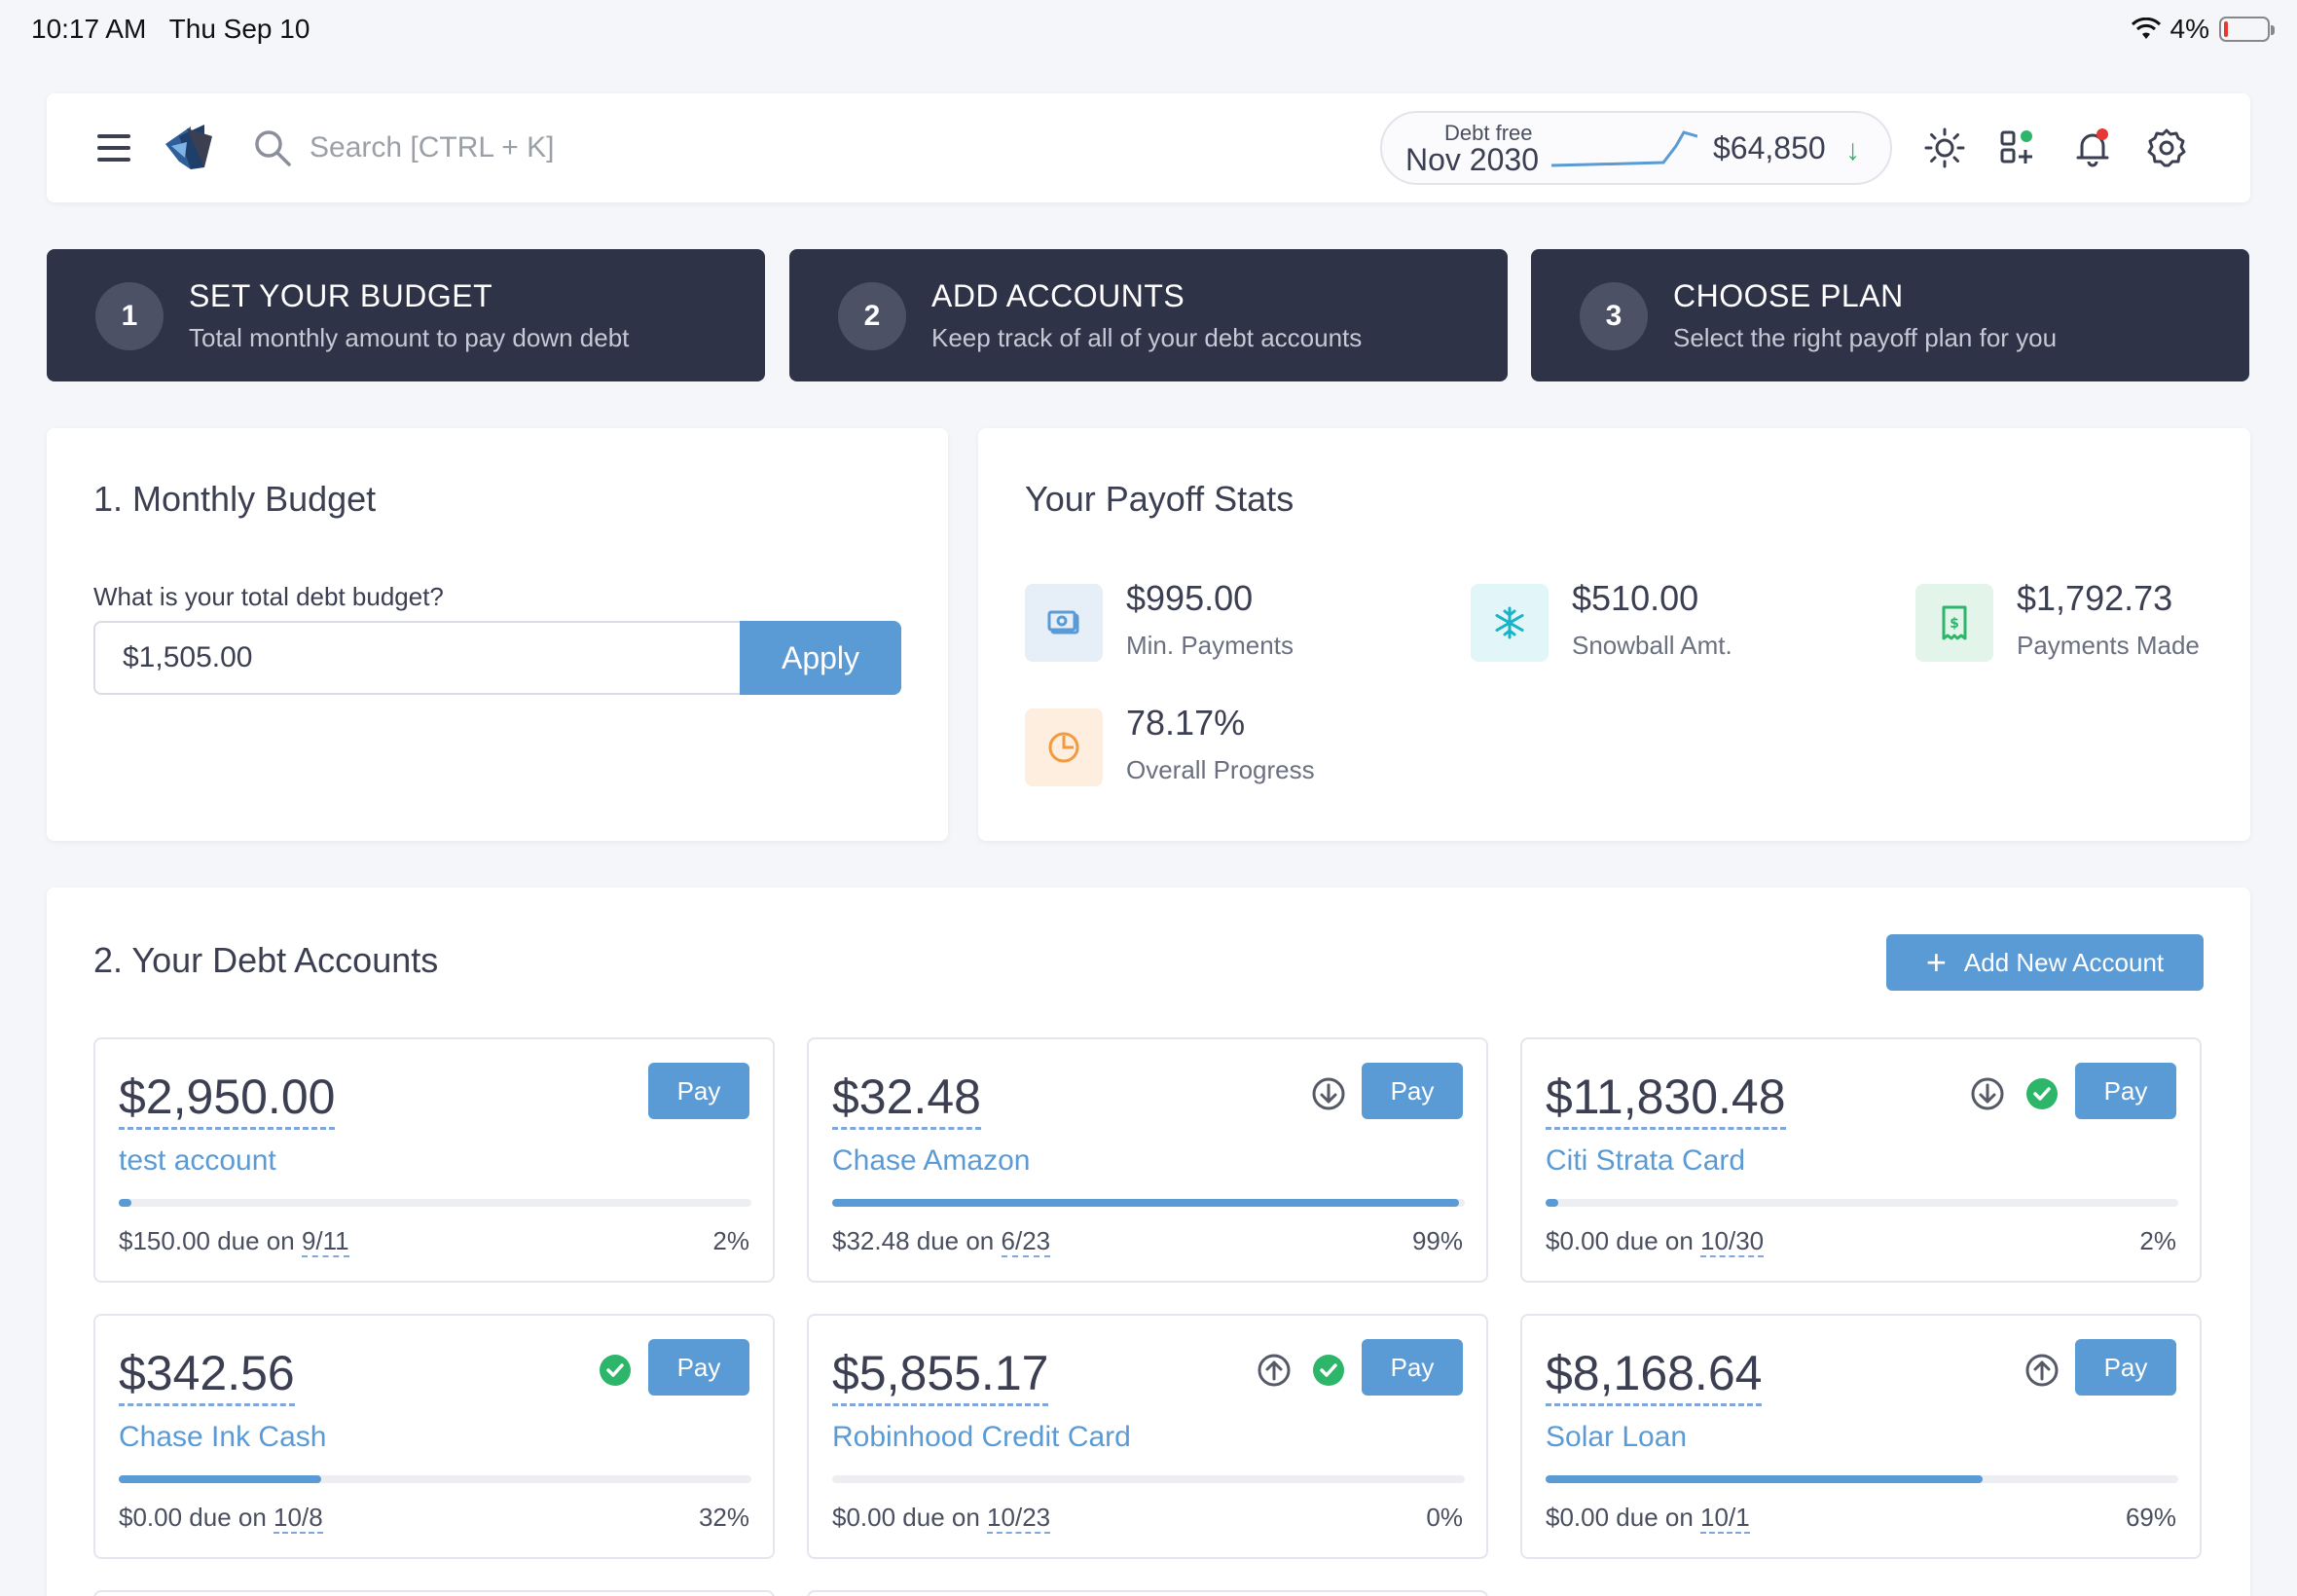 Image resolution: width=2297 pixels, height=1596 pixels. Describe the element at coordinates (2094, 598) in the screenshot. I see `stat-value: $1,792.73` at that location.